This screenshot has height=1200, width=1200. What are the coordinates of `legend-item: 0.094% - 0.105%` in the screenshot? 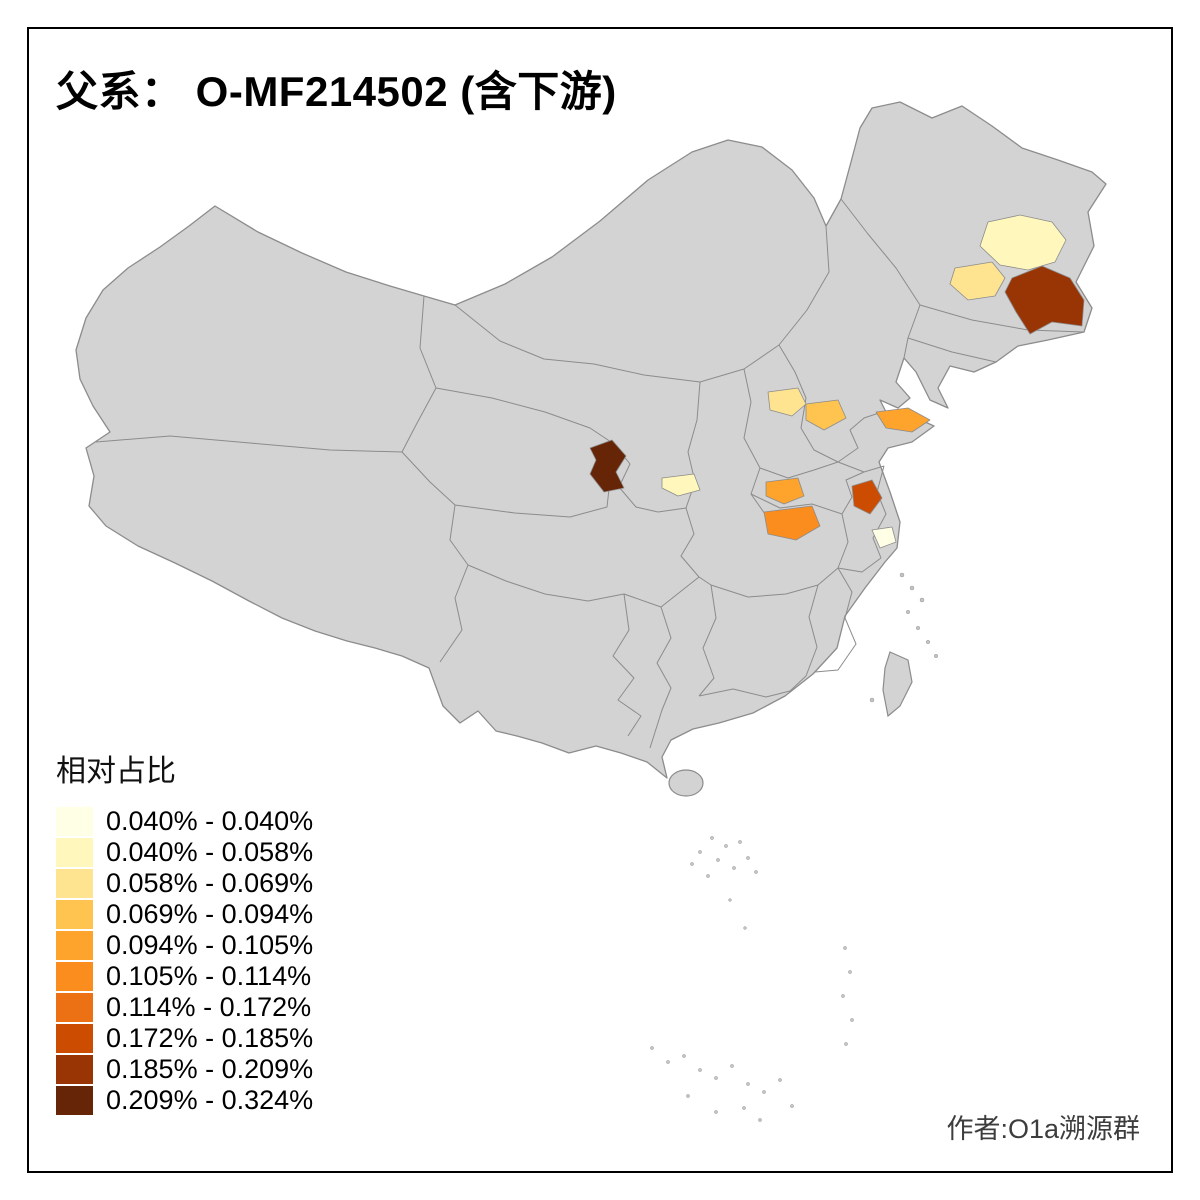 It's located at (184, 945).